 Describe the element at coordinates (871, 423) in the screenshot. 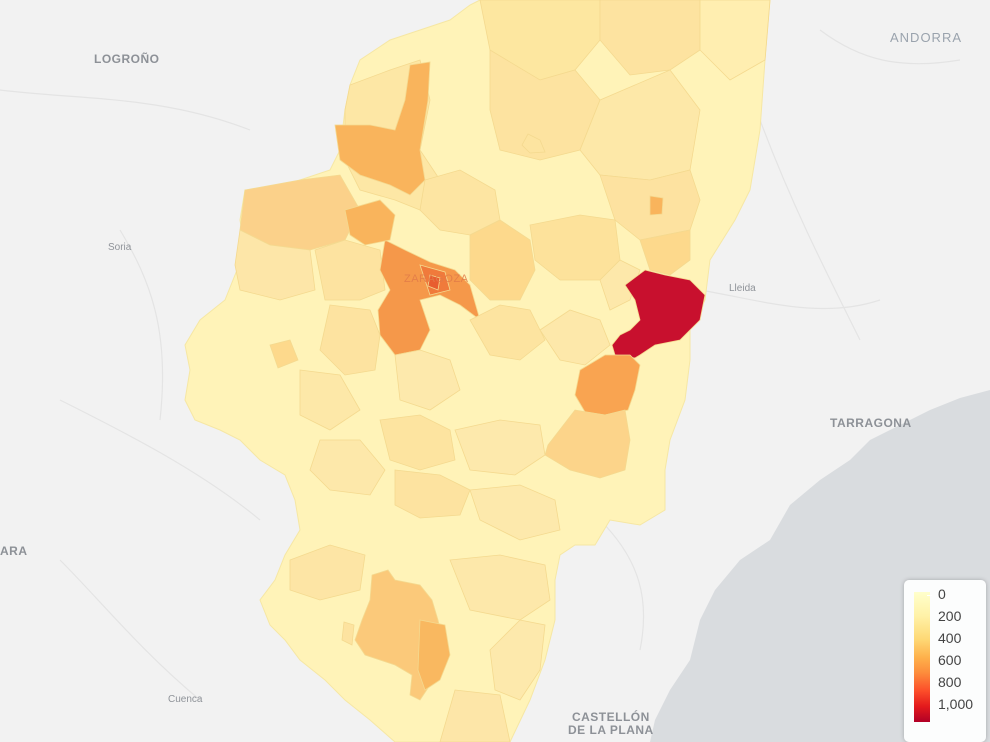

I see `label-tarragona: TARRAGONA` at that location.